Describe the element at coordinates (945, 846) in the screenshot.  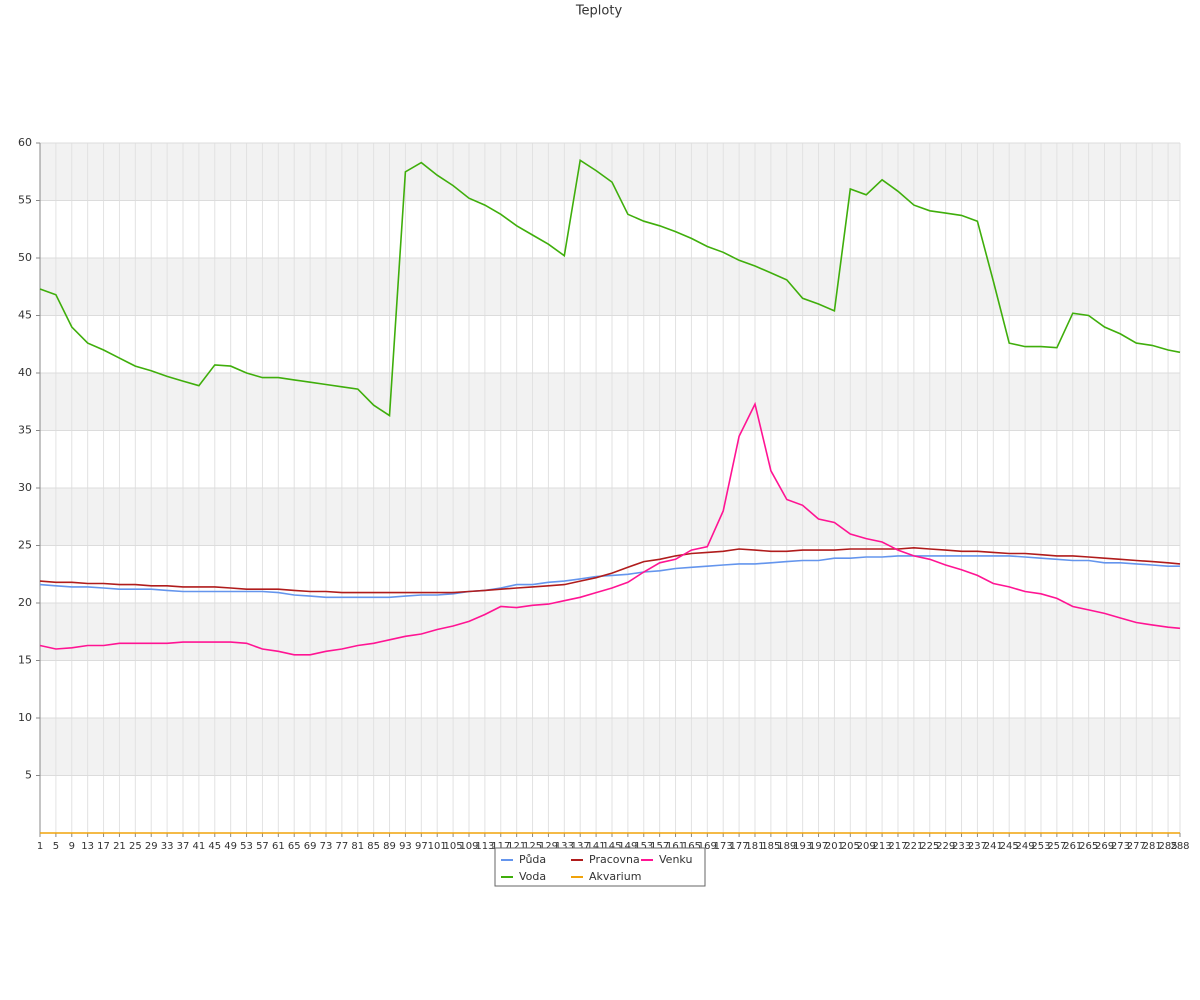
I see `x-tick-label: 229` at that location.